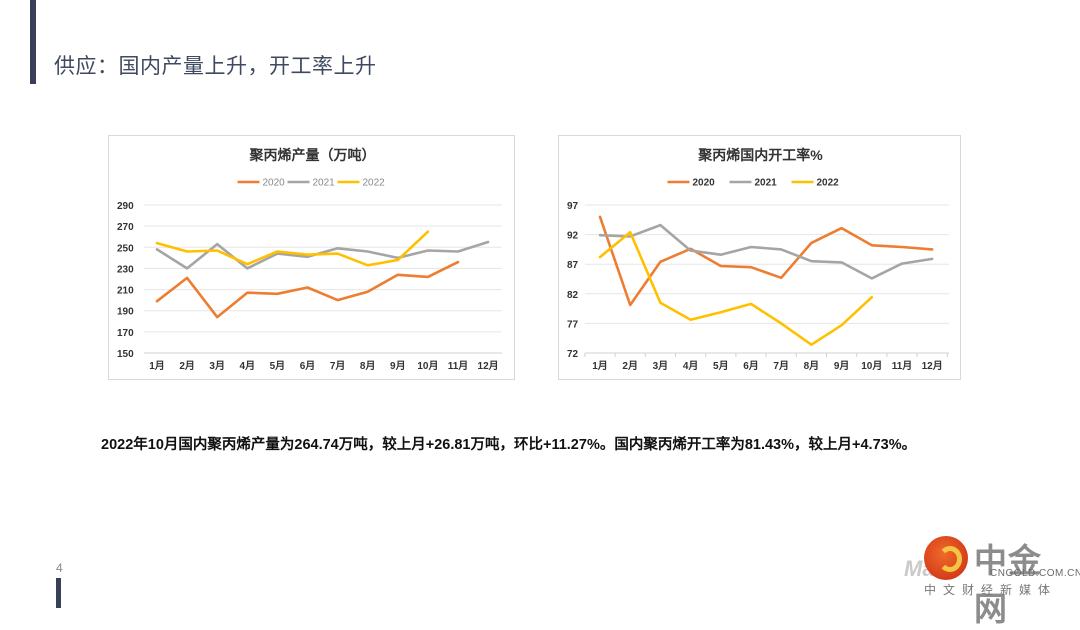  I want to click on y-tick-label: 250, so click(125, 248).